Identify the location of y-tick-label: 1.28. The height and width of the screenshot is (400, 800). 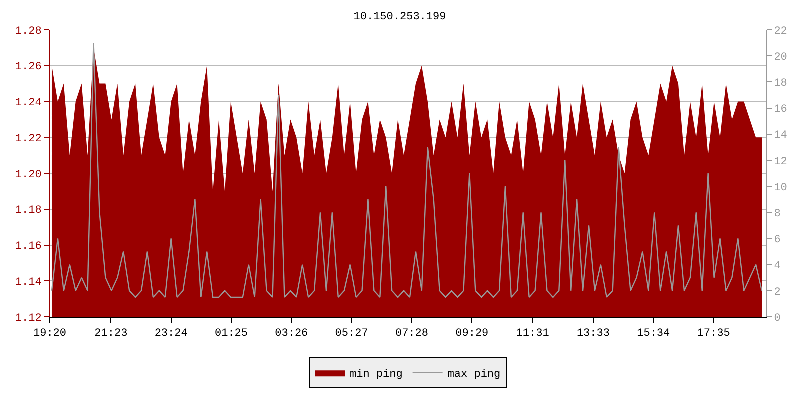
(28, 32).